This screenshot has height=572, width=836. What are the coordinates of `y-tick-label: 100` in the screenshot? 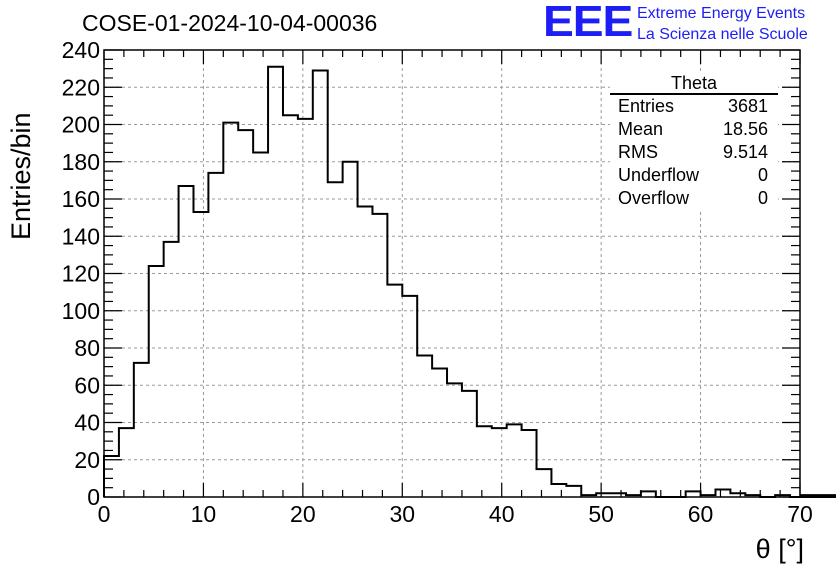 It's located at (81, 311).